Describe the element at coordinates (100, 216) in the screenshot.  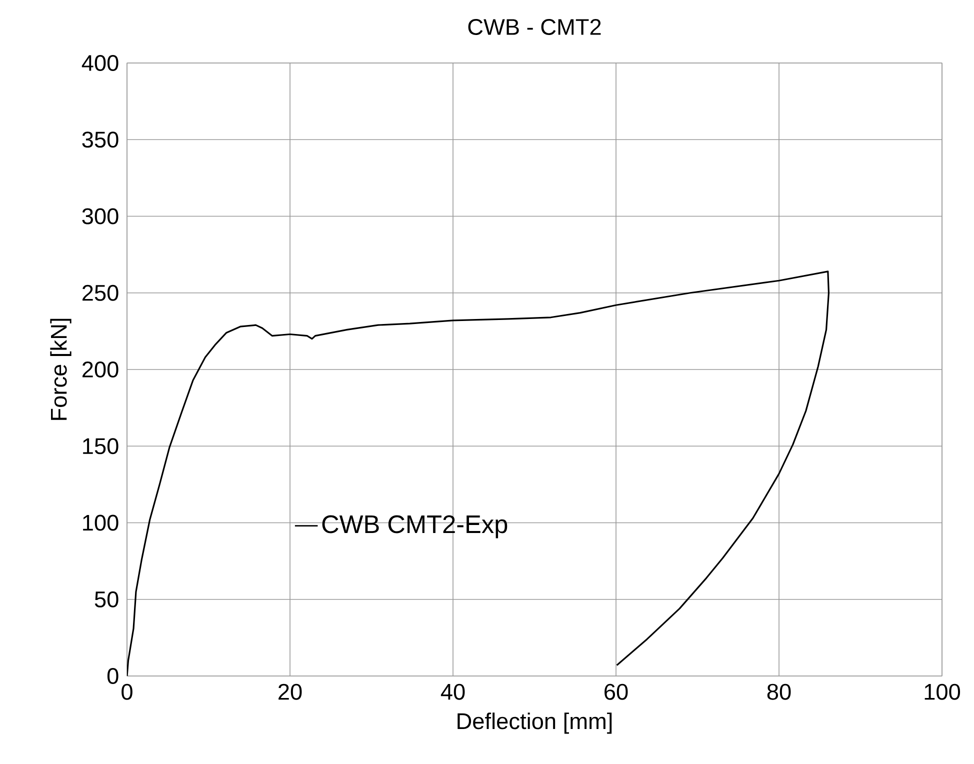
I see `y-tick-label: 300` at that location.